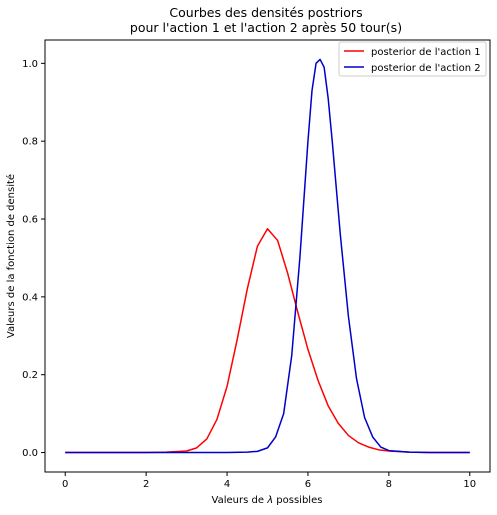 The image size is (497, 515). What do you see at coordinates (146, 484) in the screenshot?
I see `x-tick-label: 2` at bounding box center [146, 484].